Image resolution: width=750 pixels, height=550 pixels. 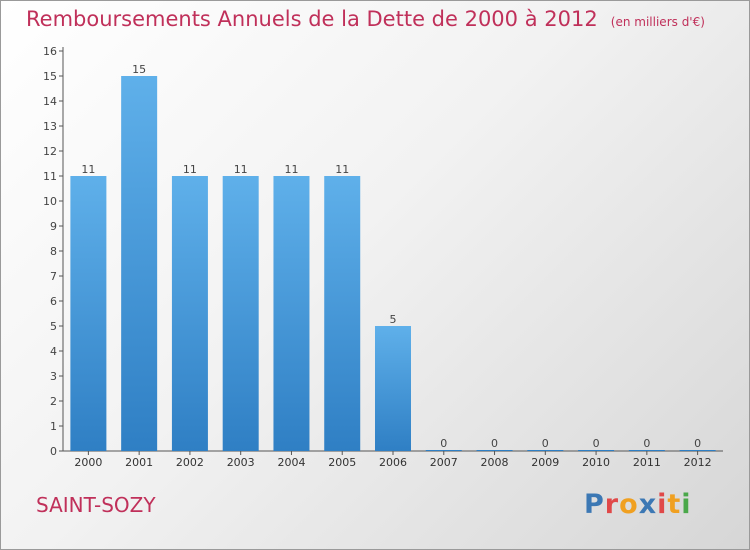 What do you see at coordinates (393, 319) in the screenshot?
I see `data-label: 5` at bounding box center [393, 319].